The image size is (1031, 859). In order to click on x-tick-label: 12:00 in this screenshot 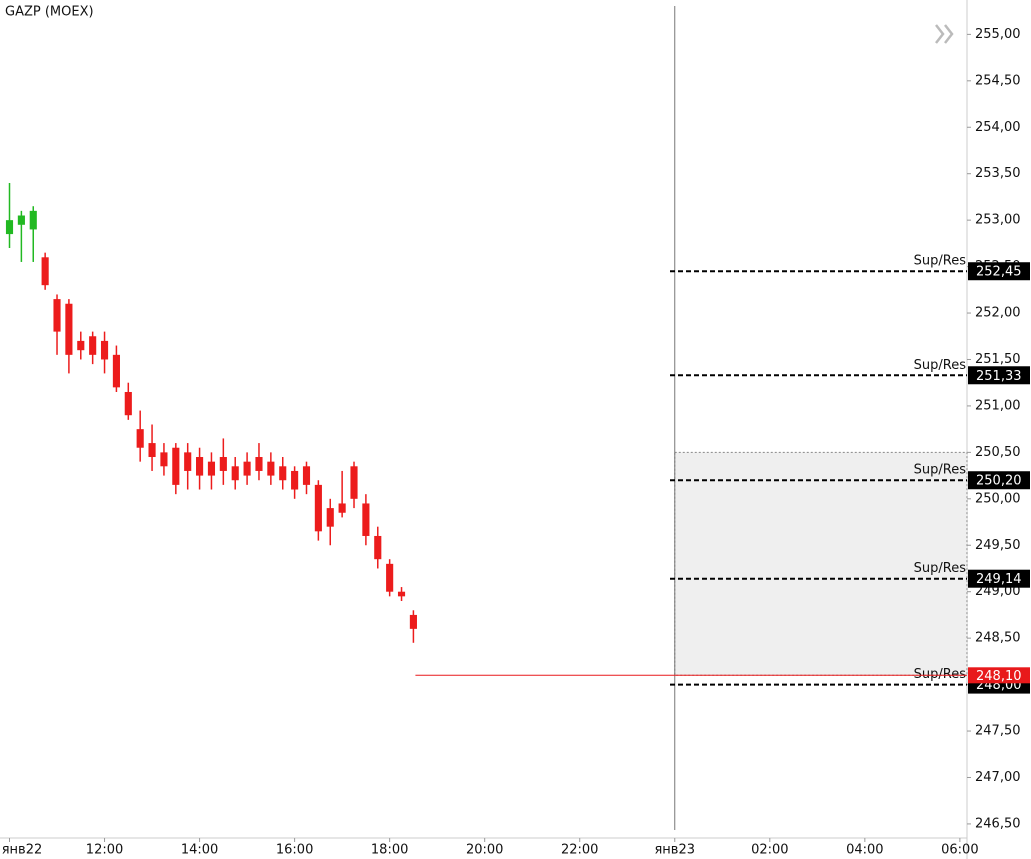, I will do `click(104, 850)`.